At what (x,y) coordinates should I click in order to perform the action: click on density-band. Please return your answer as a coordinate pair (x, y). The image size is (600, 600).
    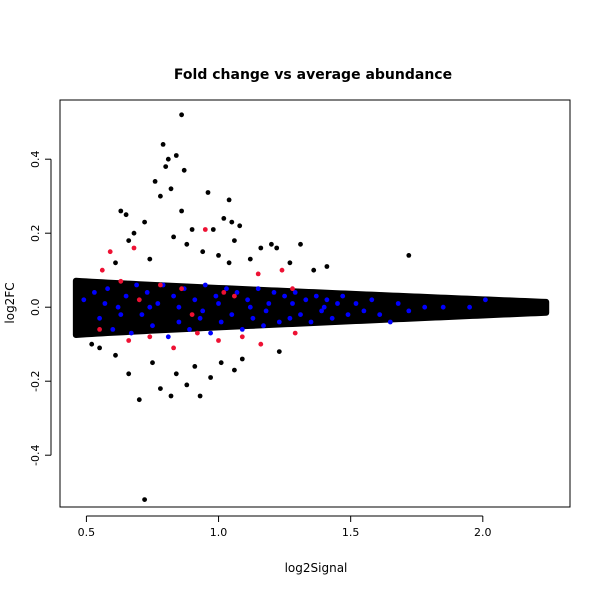
    Looking at the image, I should click on (311, 307).